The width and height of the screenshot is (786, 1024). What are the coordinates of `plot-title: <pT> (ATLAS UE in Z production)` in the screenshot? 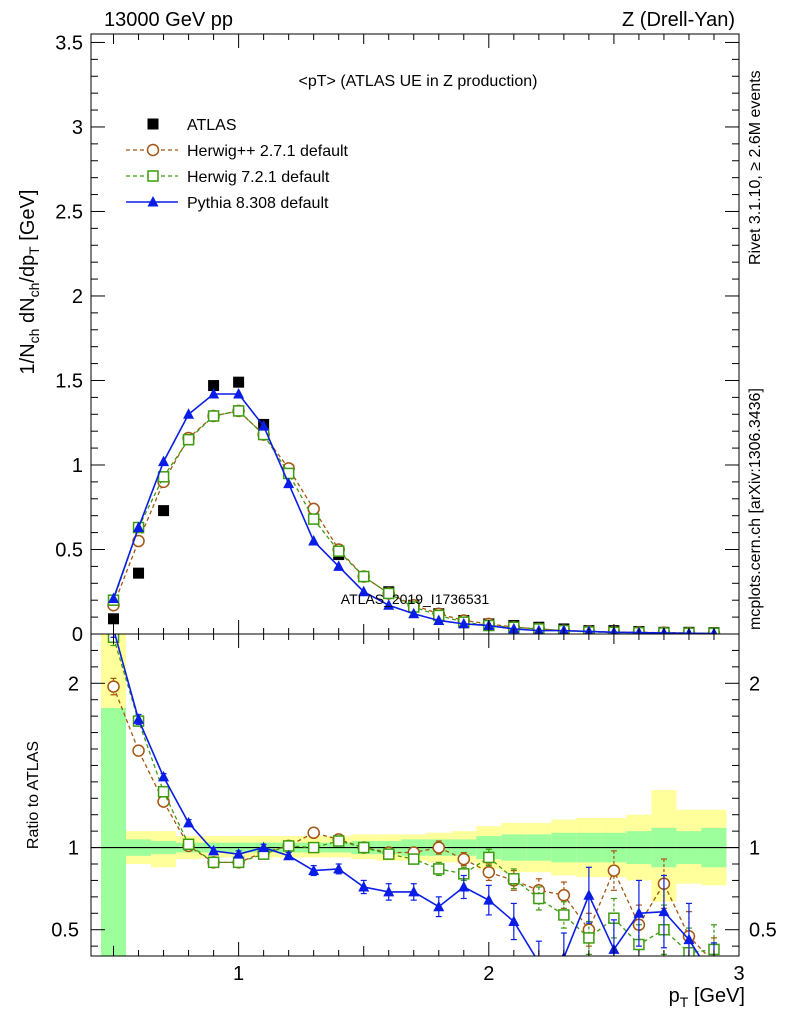 It's located at (418, 81).